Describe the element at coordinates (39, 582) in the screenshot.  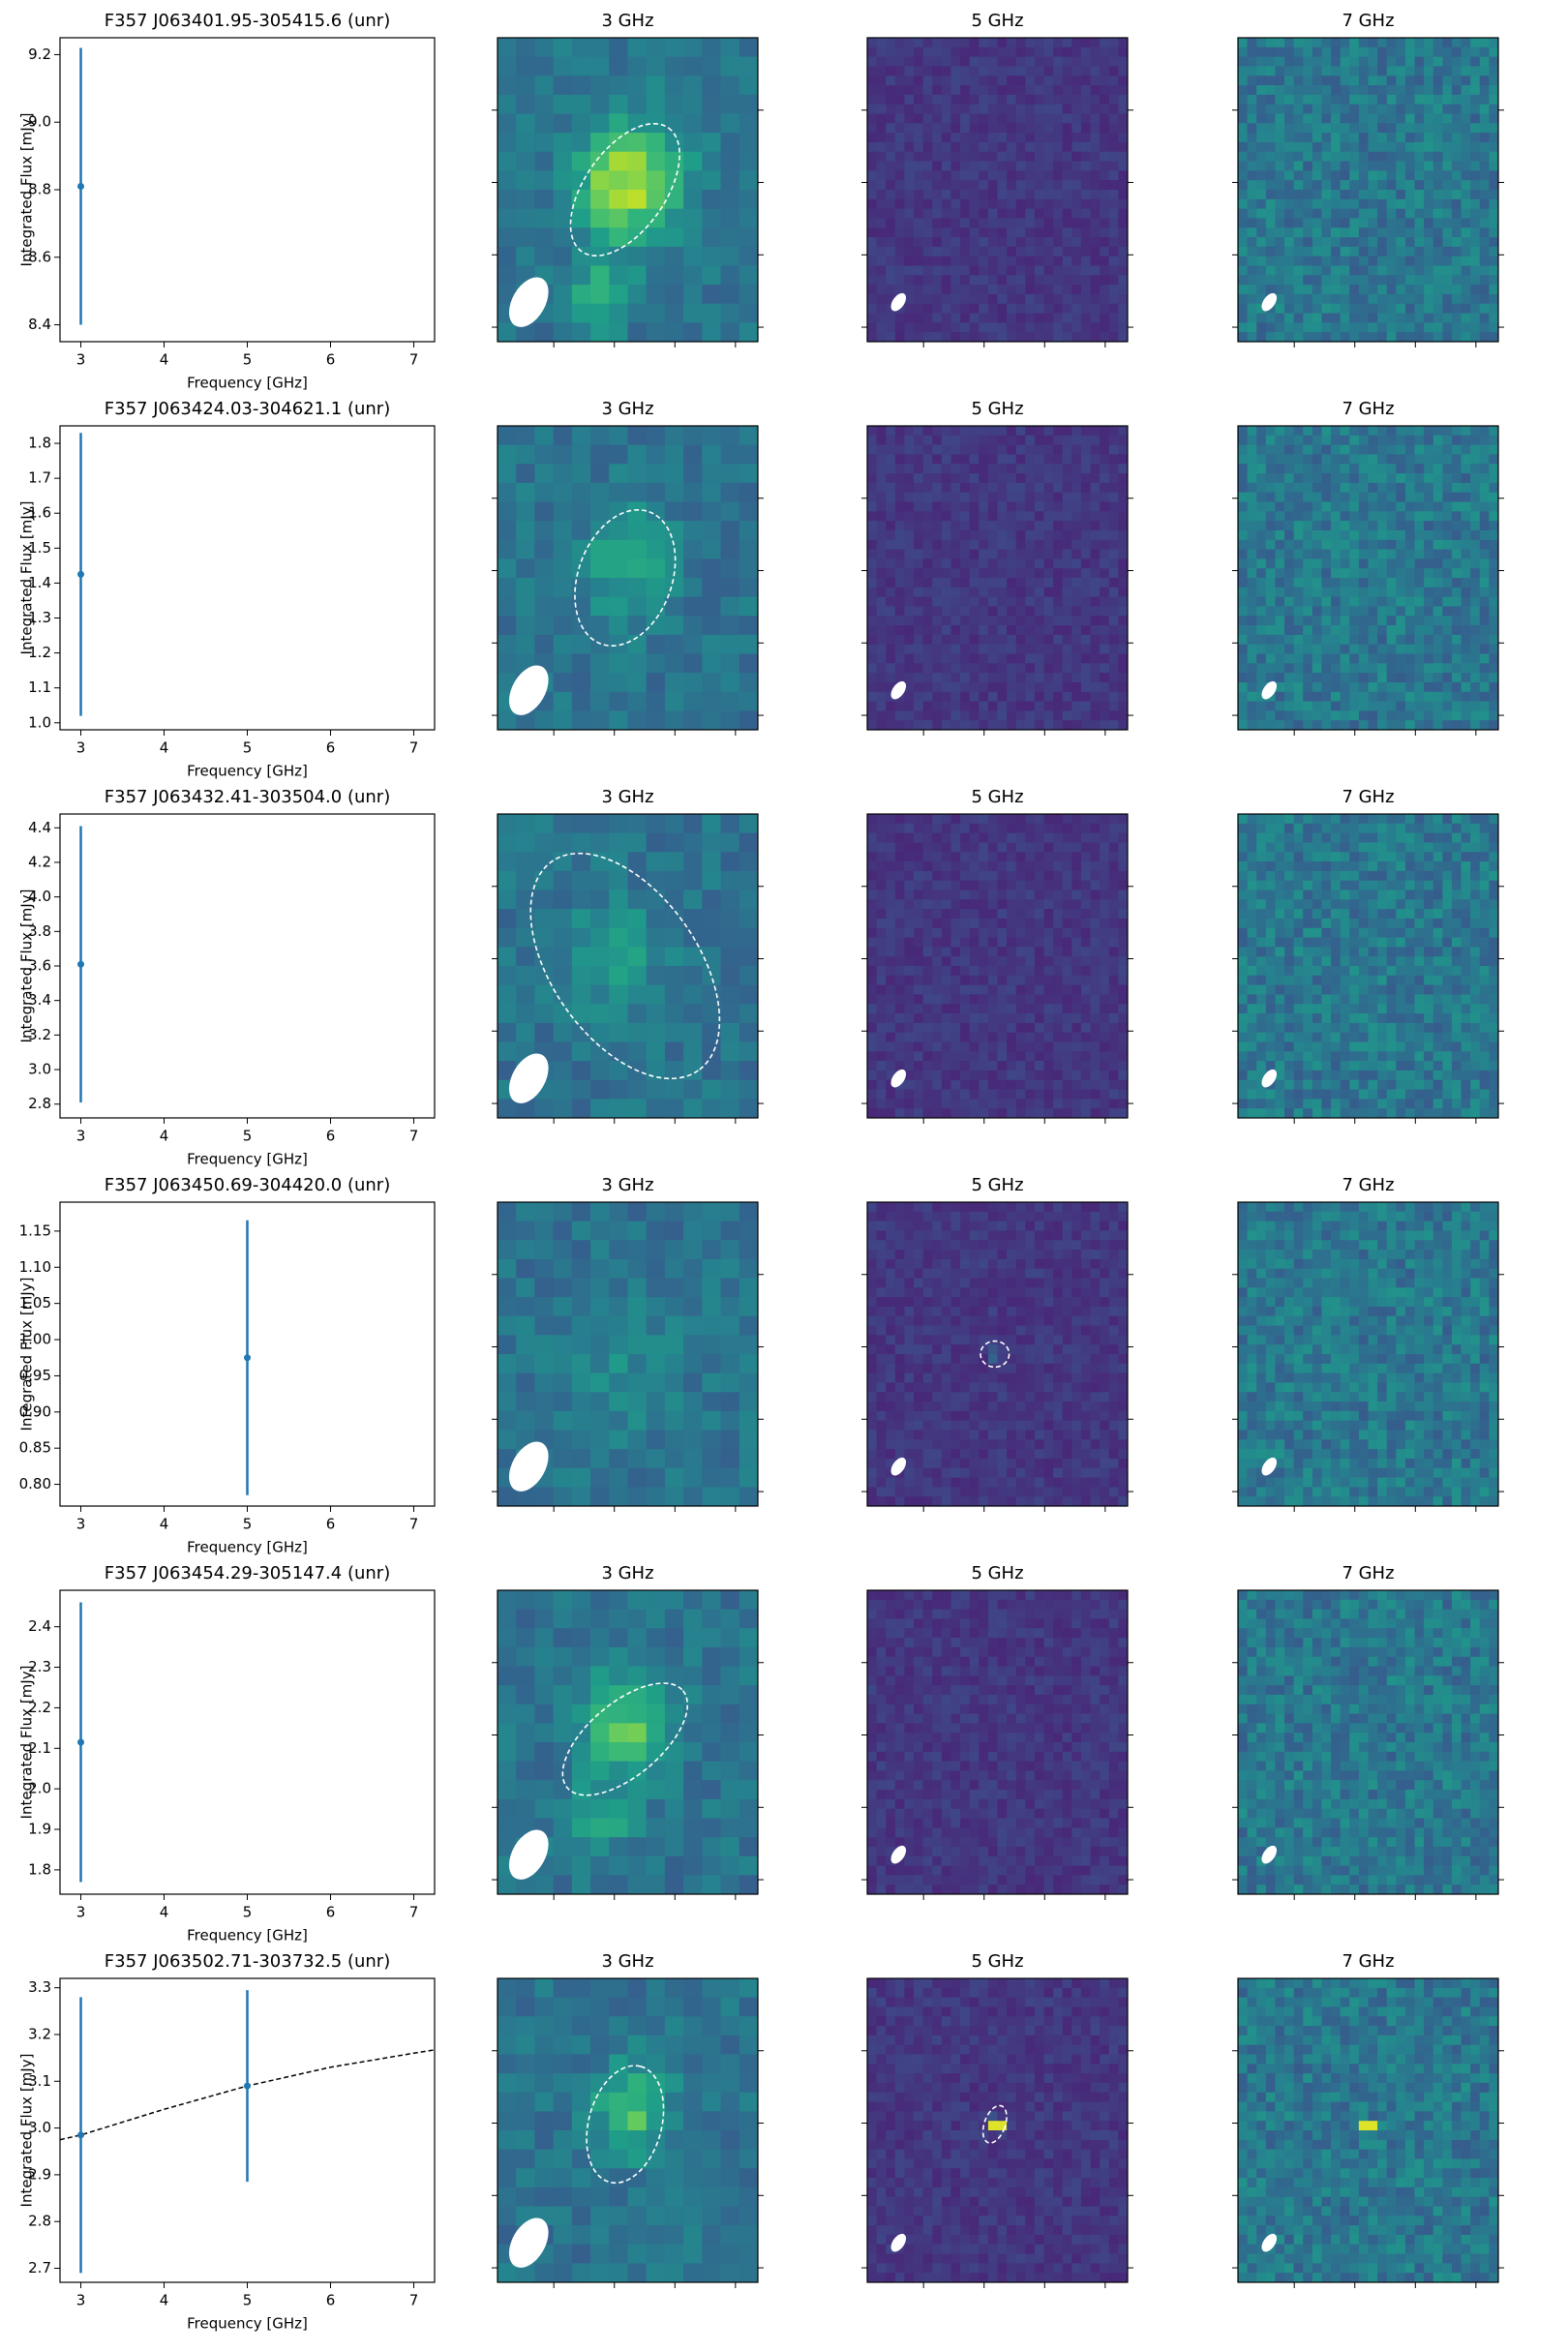
I see `y-tick-label: 1.4` at that location.